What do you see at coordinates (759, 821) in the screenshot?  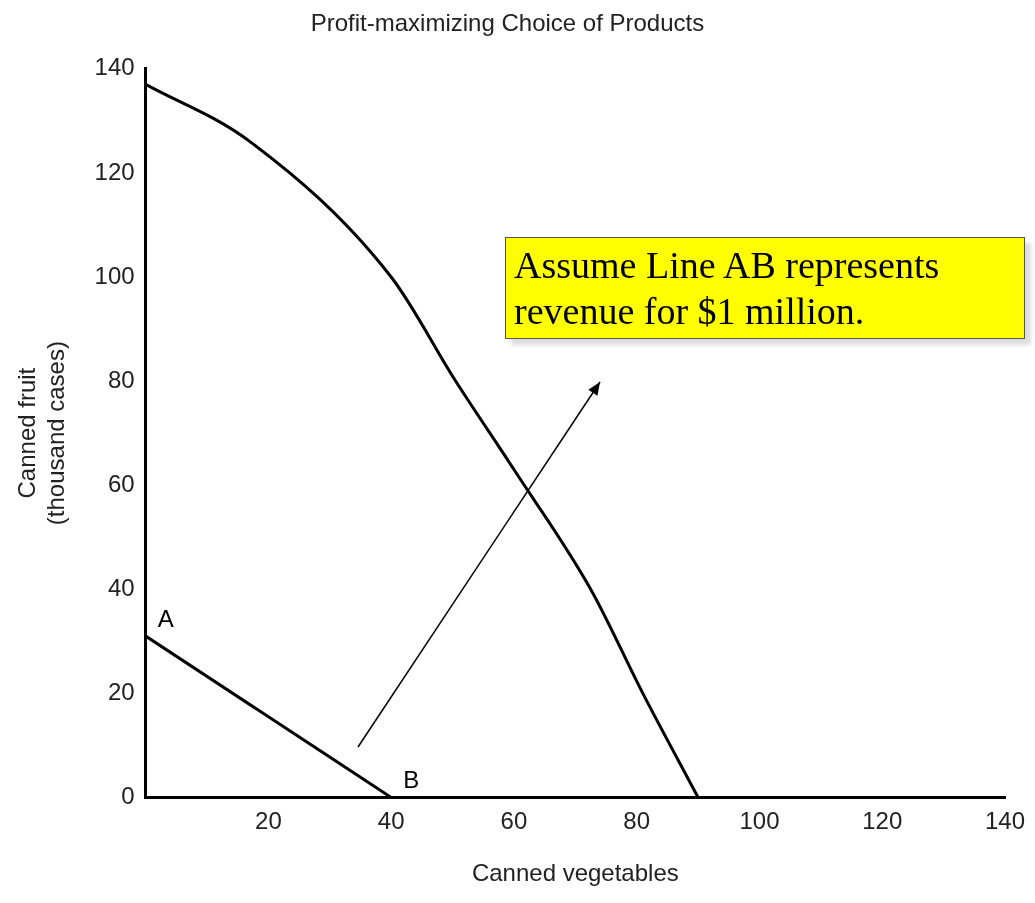 I see `x-tick-label: 100` at bounding box center [759, 821].